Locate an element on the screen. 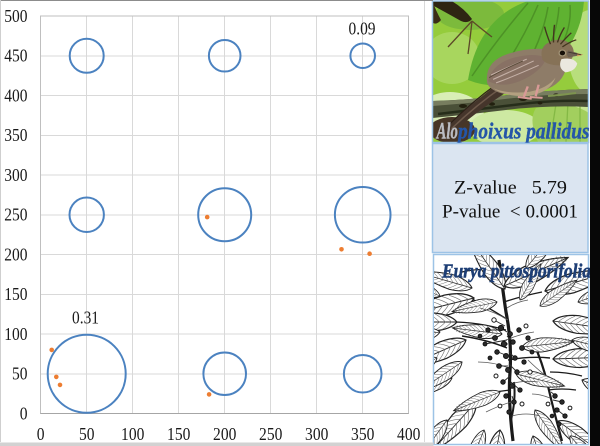 The height and width of the screenshot is (446, 600). svg-text: Alo is located at coordinates (446, 132).